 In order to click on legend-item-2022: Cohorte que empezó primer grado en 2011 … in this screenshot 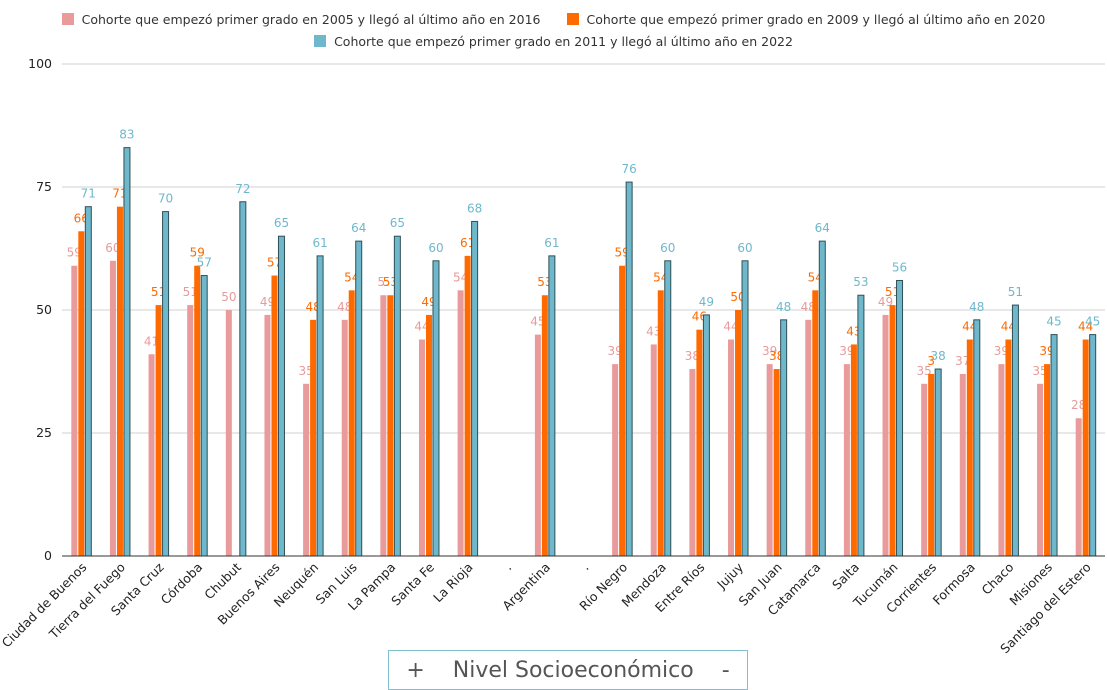, I will do `click(553, 41)`.